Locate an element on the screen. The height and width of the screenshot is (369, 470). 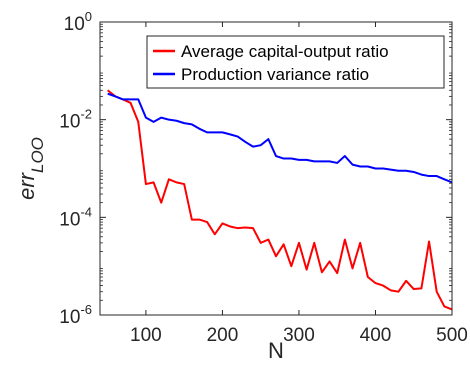
y-tick-label: 10⁻⁴ is located at coordinates (75, 217).